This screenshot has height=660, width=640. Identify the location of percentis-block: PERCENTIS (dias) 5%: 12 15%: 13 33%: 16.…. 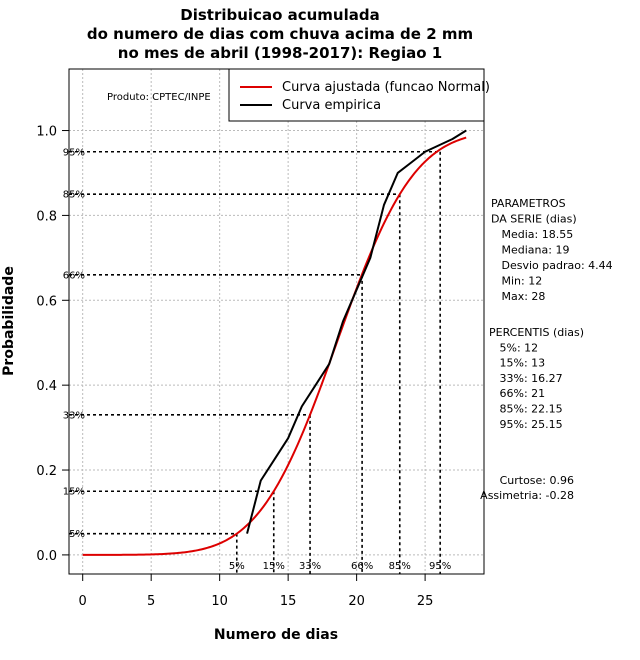
(536, 378).